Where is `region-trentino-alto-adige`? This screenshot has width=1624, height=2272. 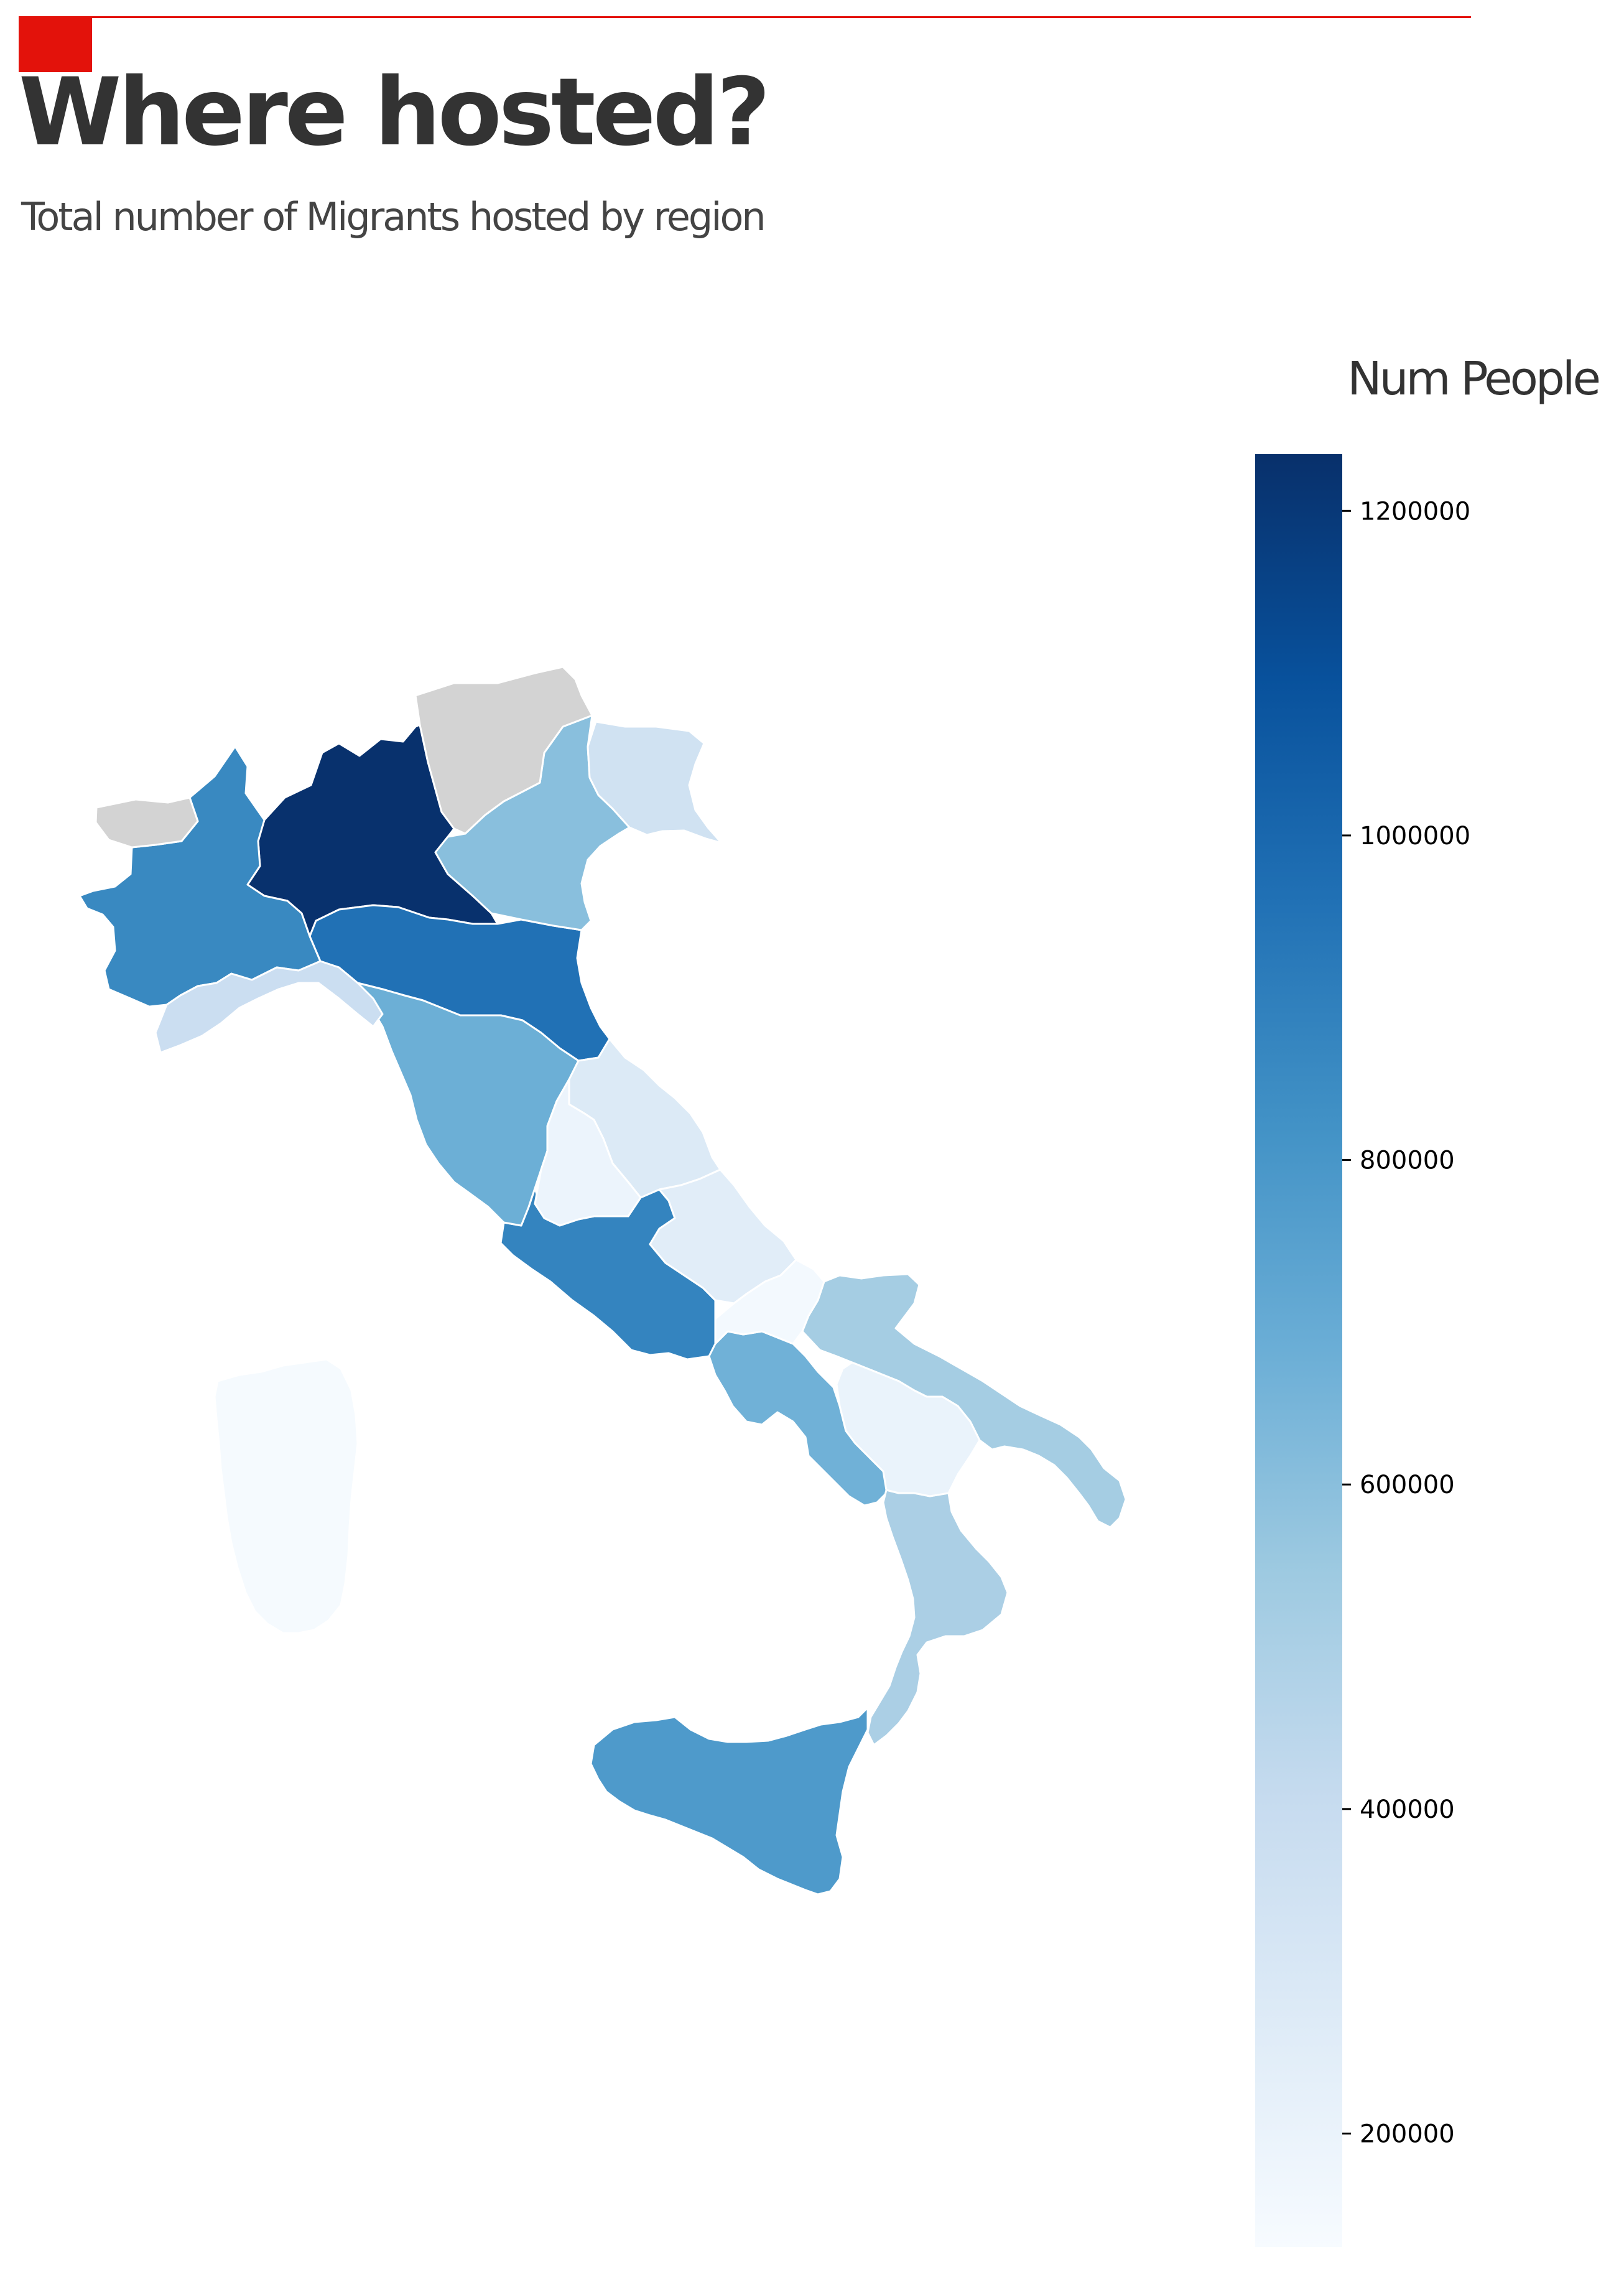 region-trentino-alto-adige is located at coordinates (503, 750).